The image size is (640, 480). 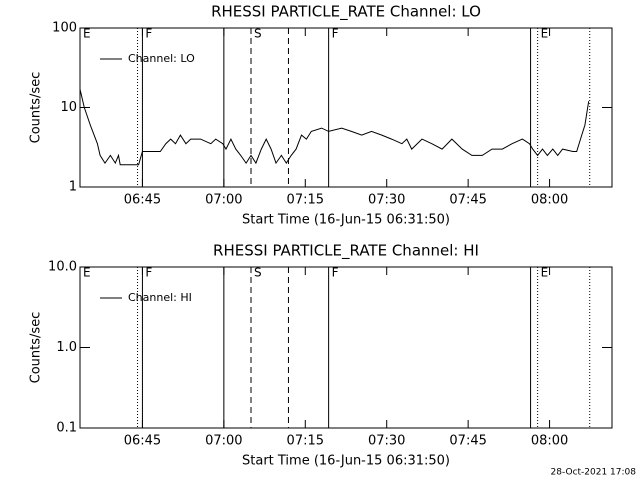 What do you see at coordinates (68, 107) in the screenshot?
I see `y-tick-label: 10` at bounding box center [68, 107].